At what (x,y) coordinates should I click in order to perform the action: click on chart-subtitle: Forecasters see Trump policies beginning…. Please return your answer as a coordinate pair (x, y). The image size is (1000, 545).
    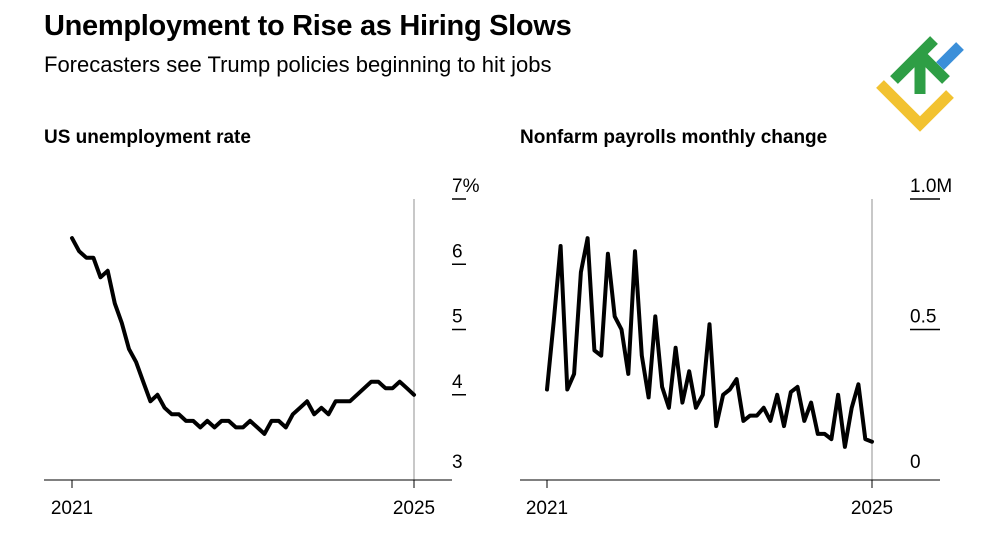
    Looking at the image, I should click on (298, 64).